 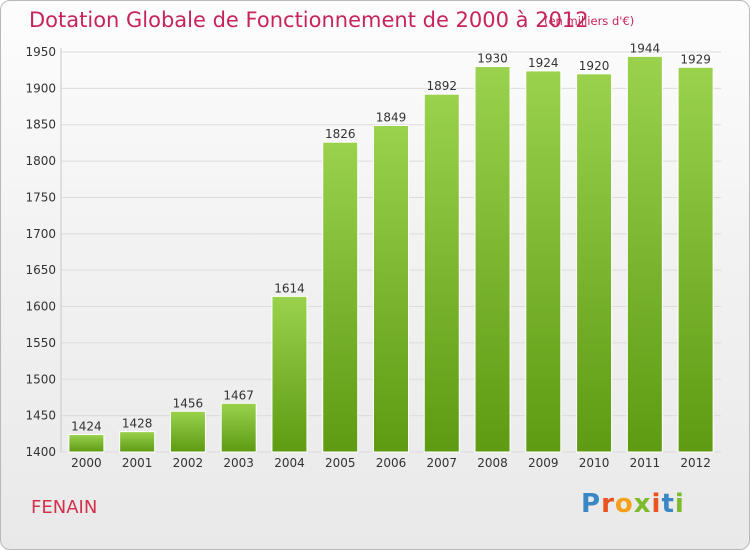 What do you see at coordinates (238, 395) in the screenshot?
I see `data-label: 1467` at bounding box center [238, 395].